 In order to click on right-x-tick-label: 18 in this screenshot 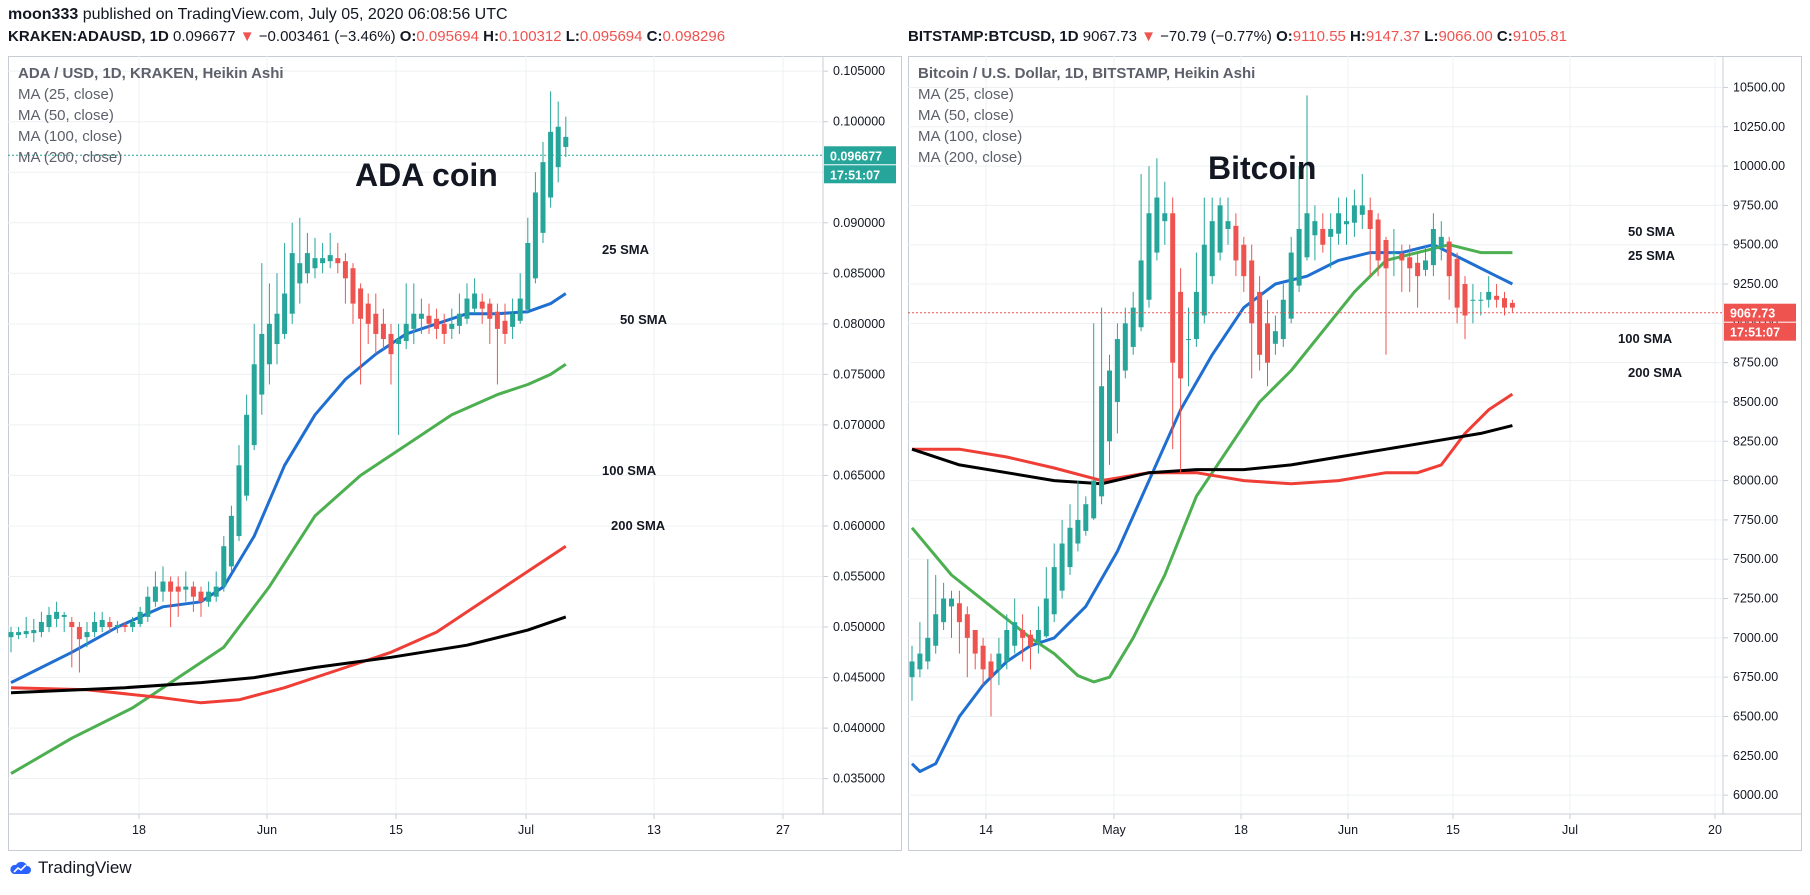, I will do `click(1241, 830)`.